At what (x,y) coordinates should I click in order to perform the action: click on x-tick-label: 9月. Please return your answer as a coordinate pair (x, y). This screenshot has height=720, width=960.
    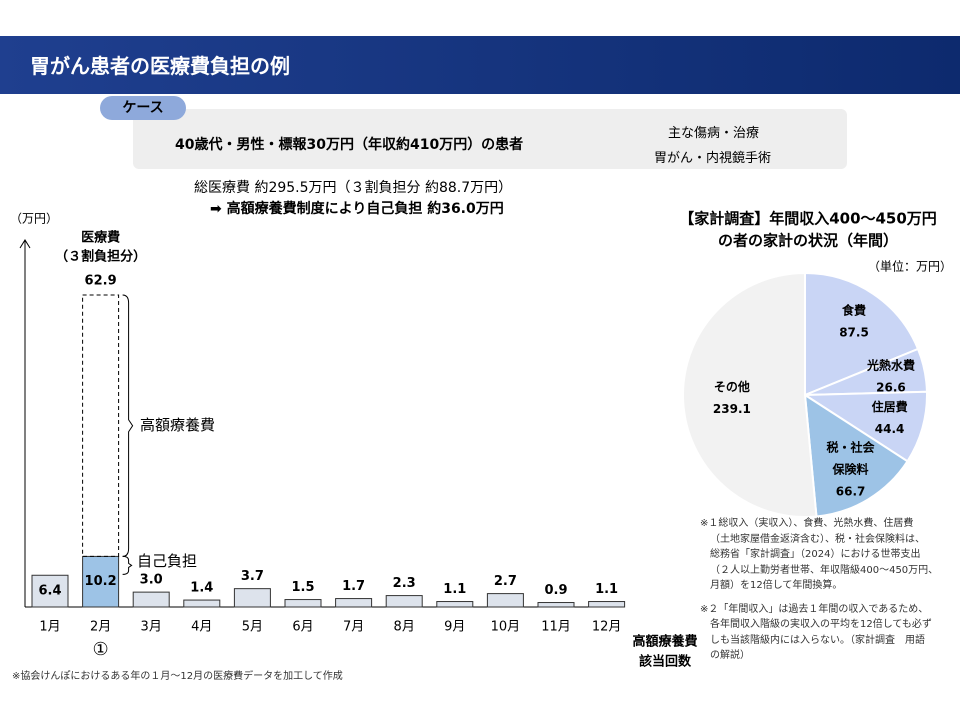
    Looking at the image, I should click on (454, 627).